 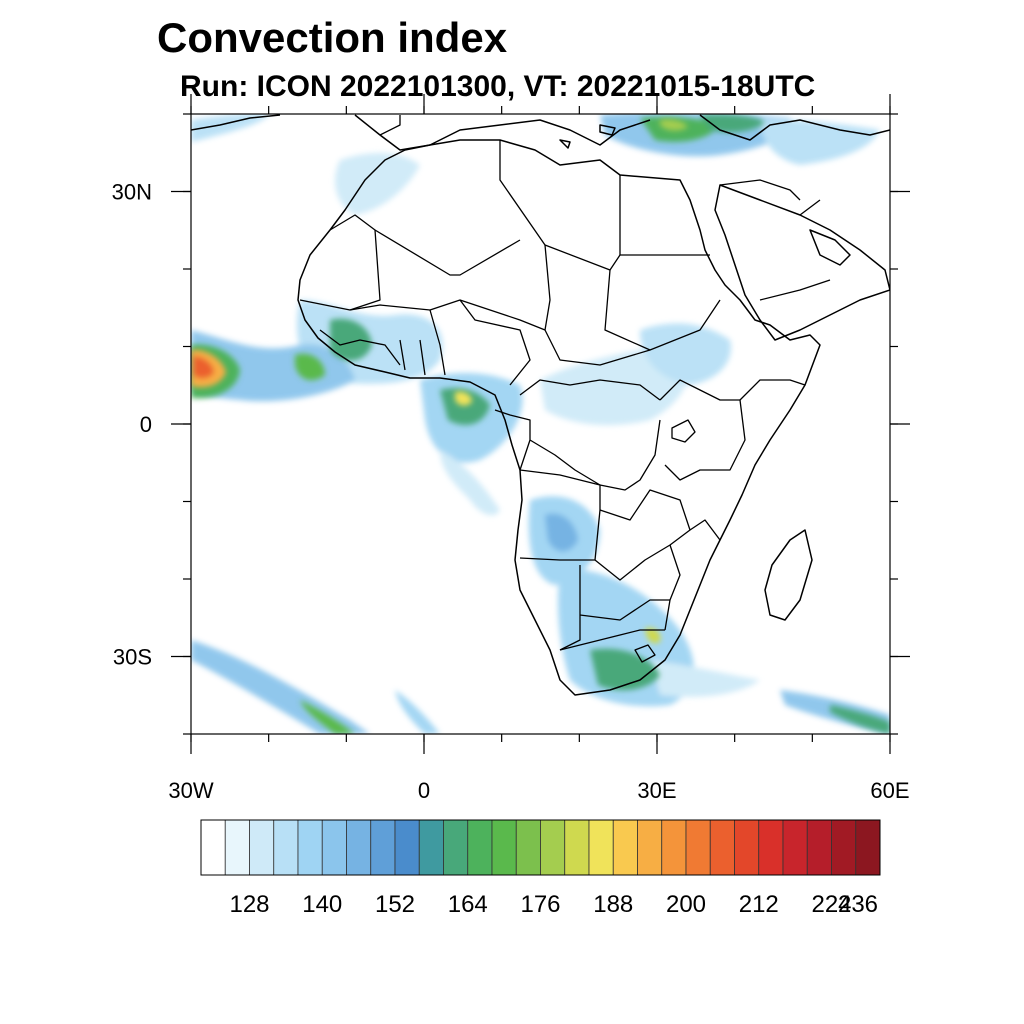 What do you see at coordinates (759, 904) in the screenshot?
I see `colorbar-label: 212` at bounding box center [759, 904].